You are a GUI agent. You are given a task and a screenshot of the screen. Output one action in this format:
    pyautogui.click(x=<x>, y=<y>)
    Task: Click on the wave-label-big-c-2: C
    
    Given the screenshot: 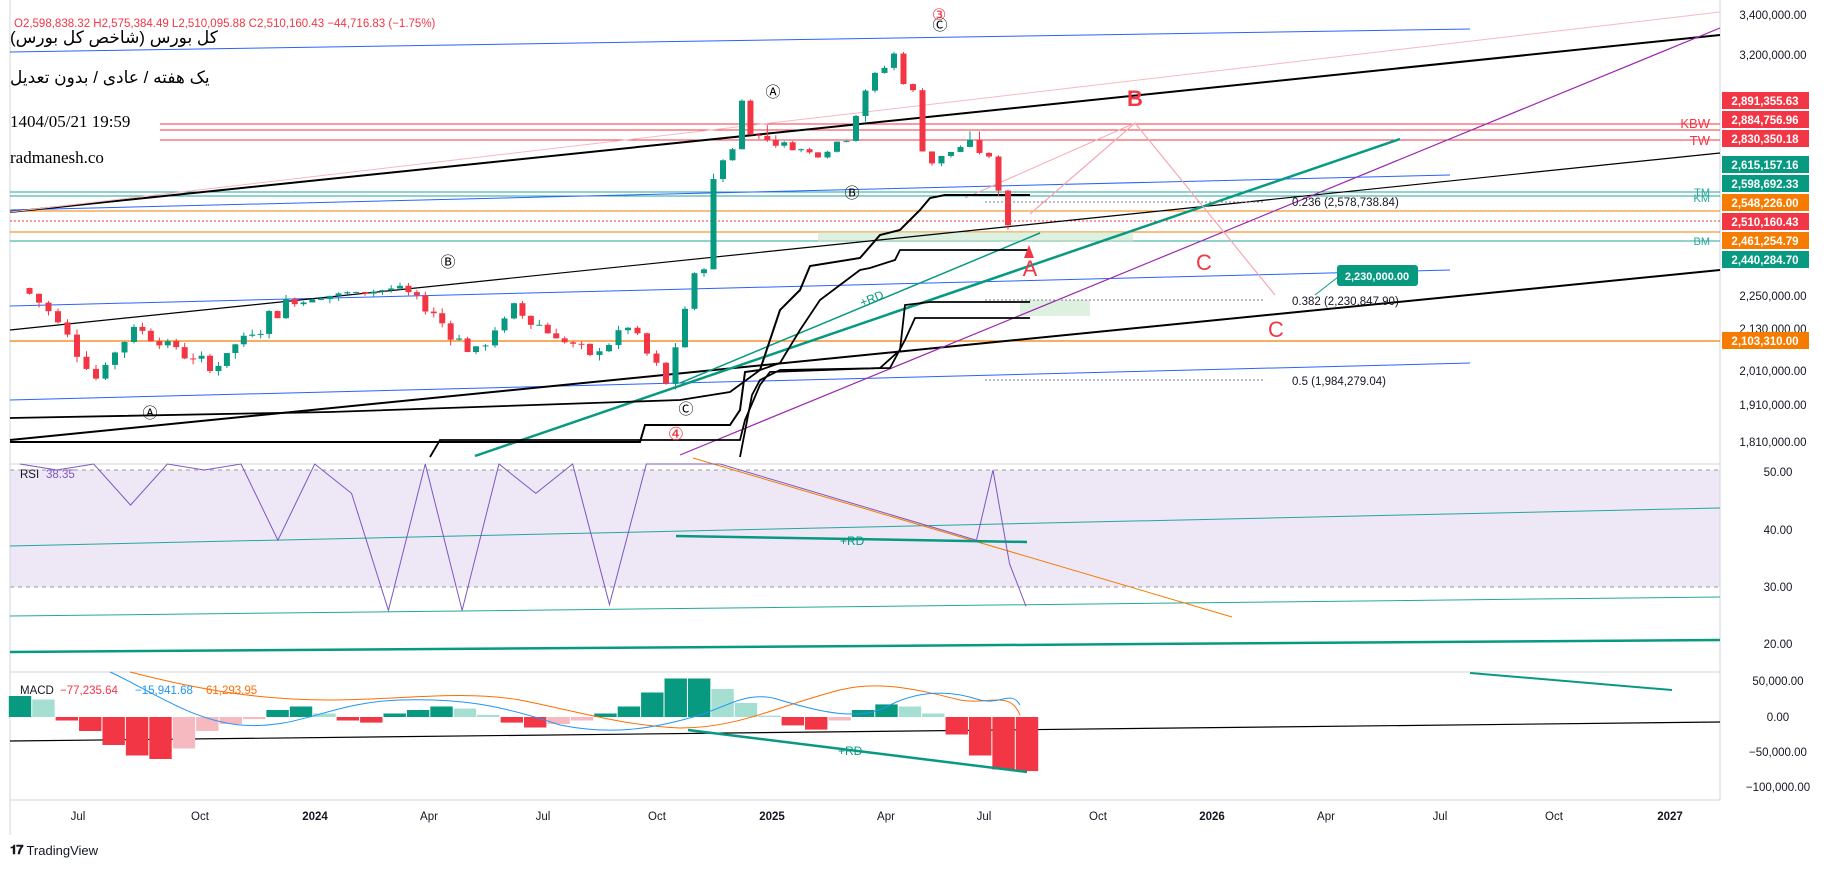 What is the action you would take?
    pyautogui.click(x=1276, y=329)
    